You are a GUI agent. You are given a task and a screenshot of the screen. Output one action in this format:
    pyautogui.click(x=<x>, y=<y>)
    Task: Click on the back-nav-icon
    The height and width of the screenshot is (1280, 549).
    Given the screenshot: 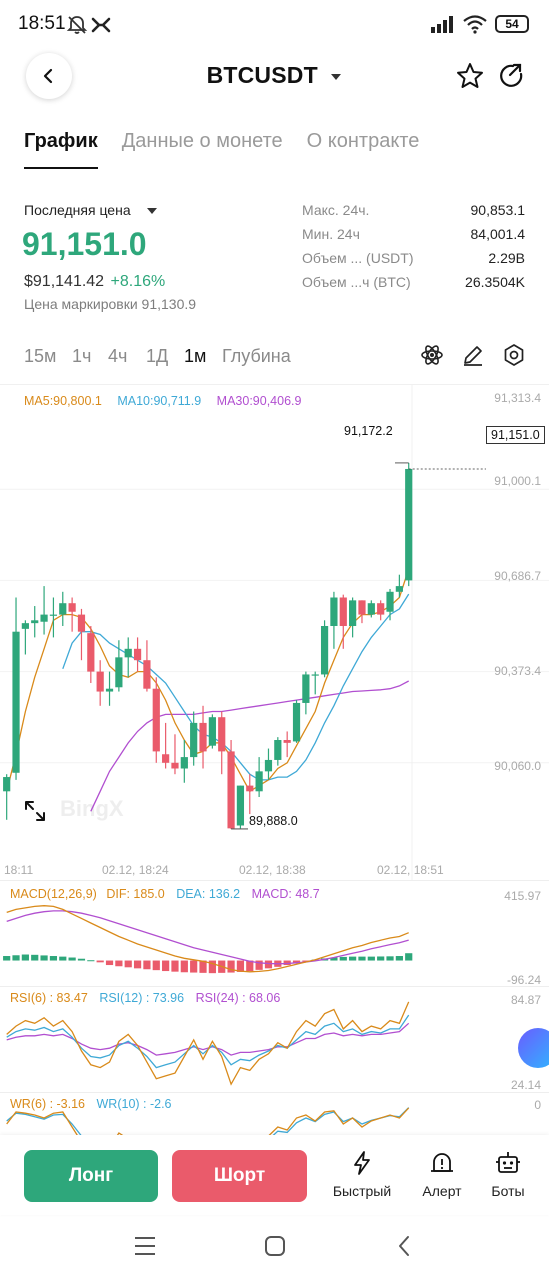 What is the action you would take?
    pyautogui.click(x=404, y=1246)
    